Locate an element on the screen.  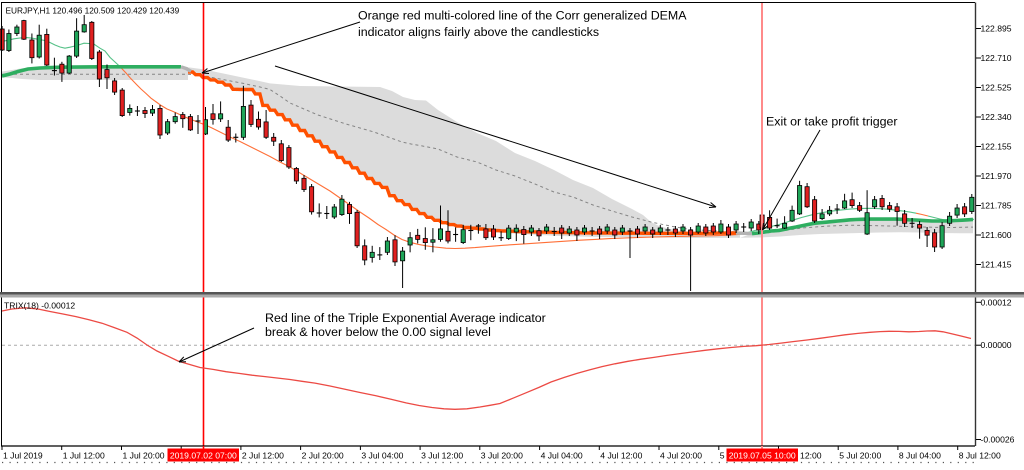
svg-text: 121.970 is located at coordinates (996, 176).